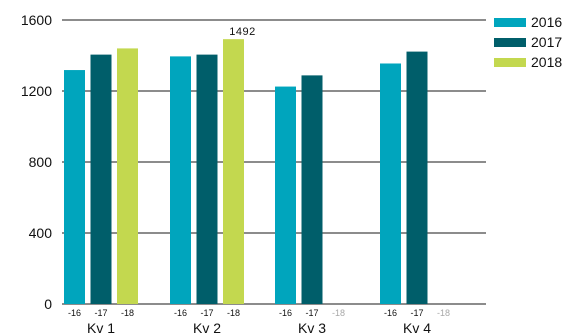  I want to click on data-labels: 1492, so click(242, 32).